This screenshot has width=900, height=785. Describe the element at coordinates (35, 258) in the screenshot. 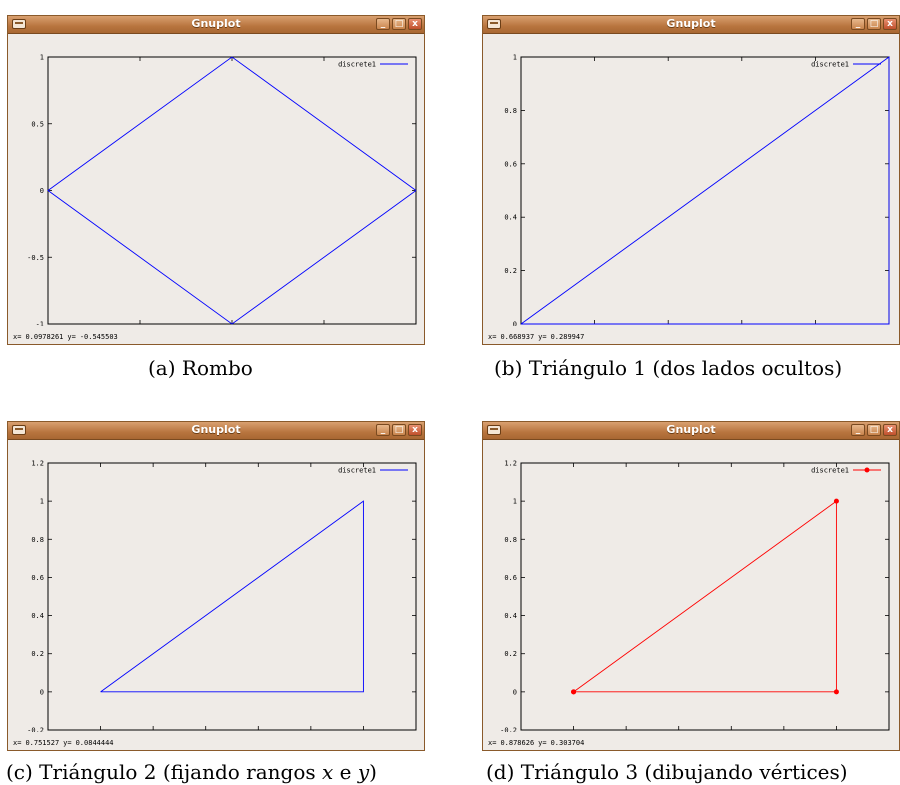

I see `y-tick-label: -0.5` at that location.